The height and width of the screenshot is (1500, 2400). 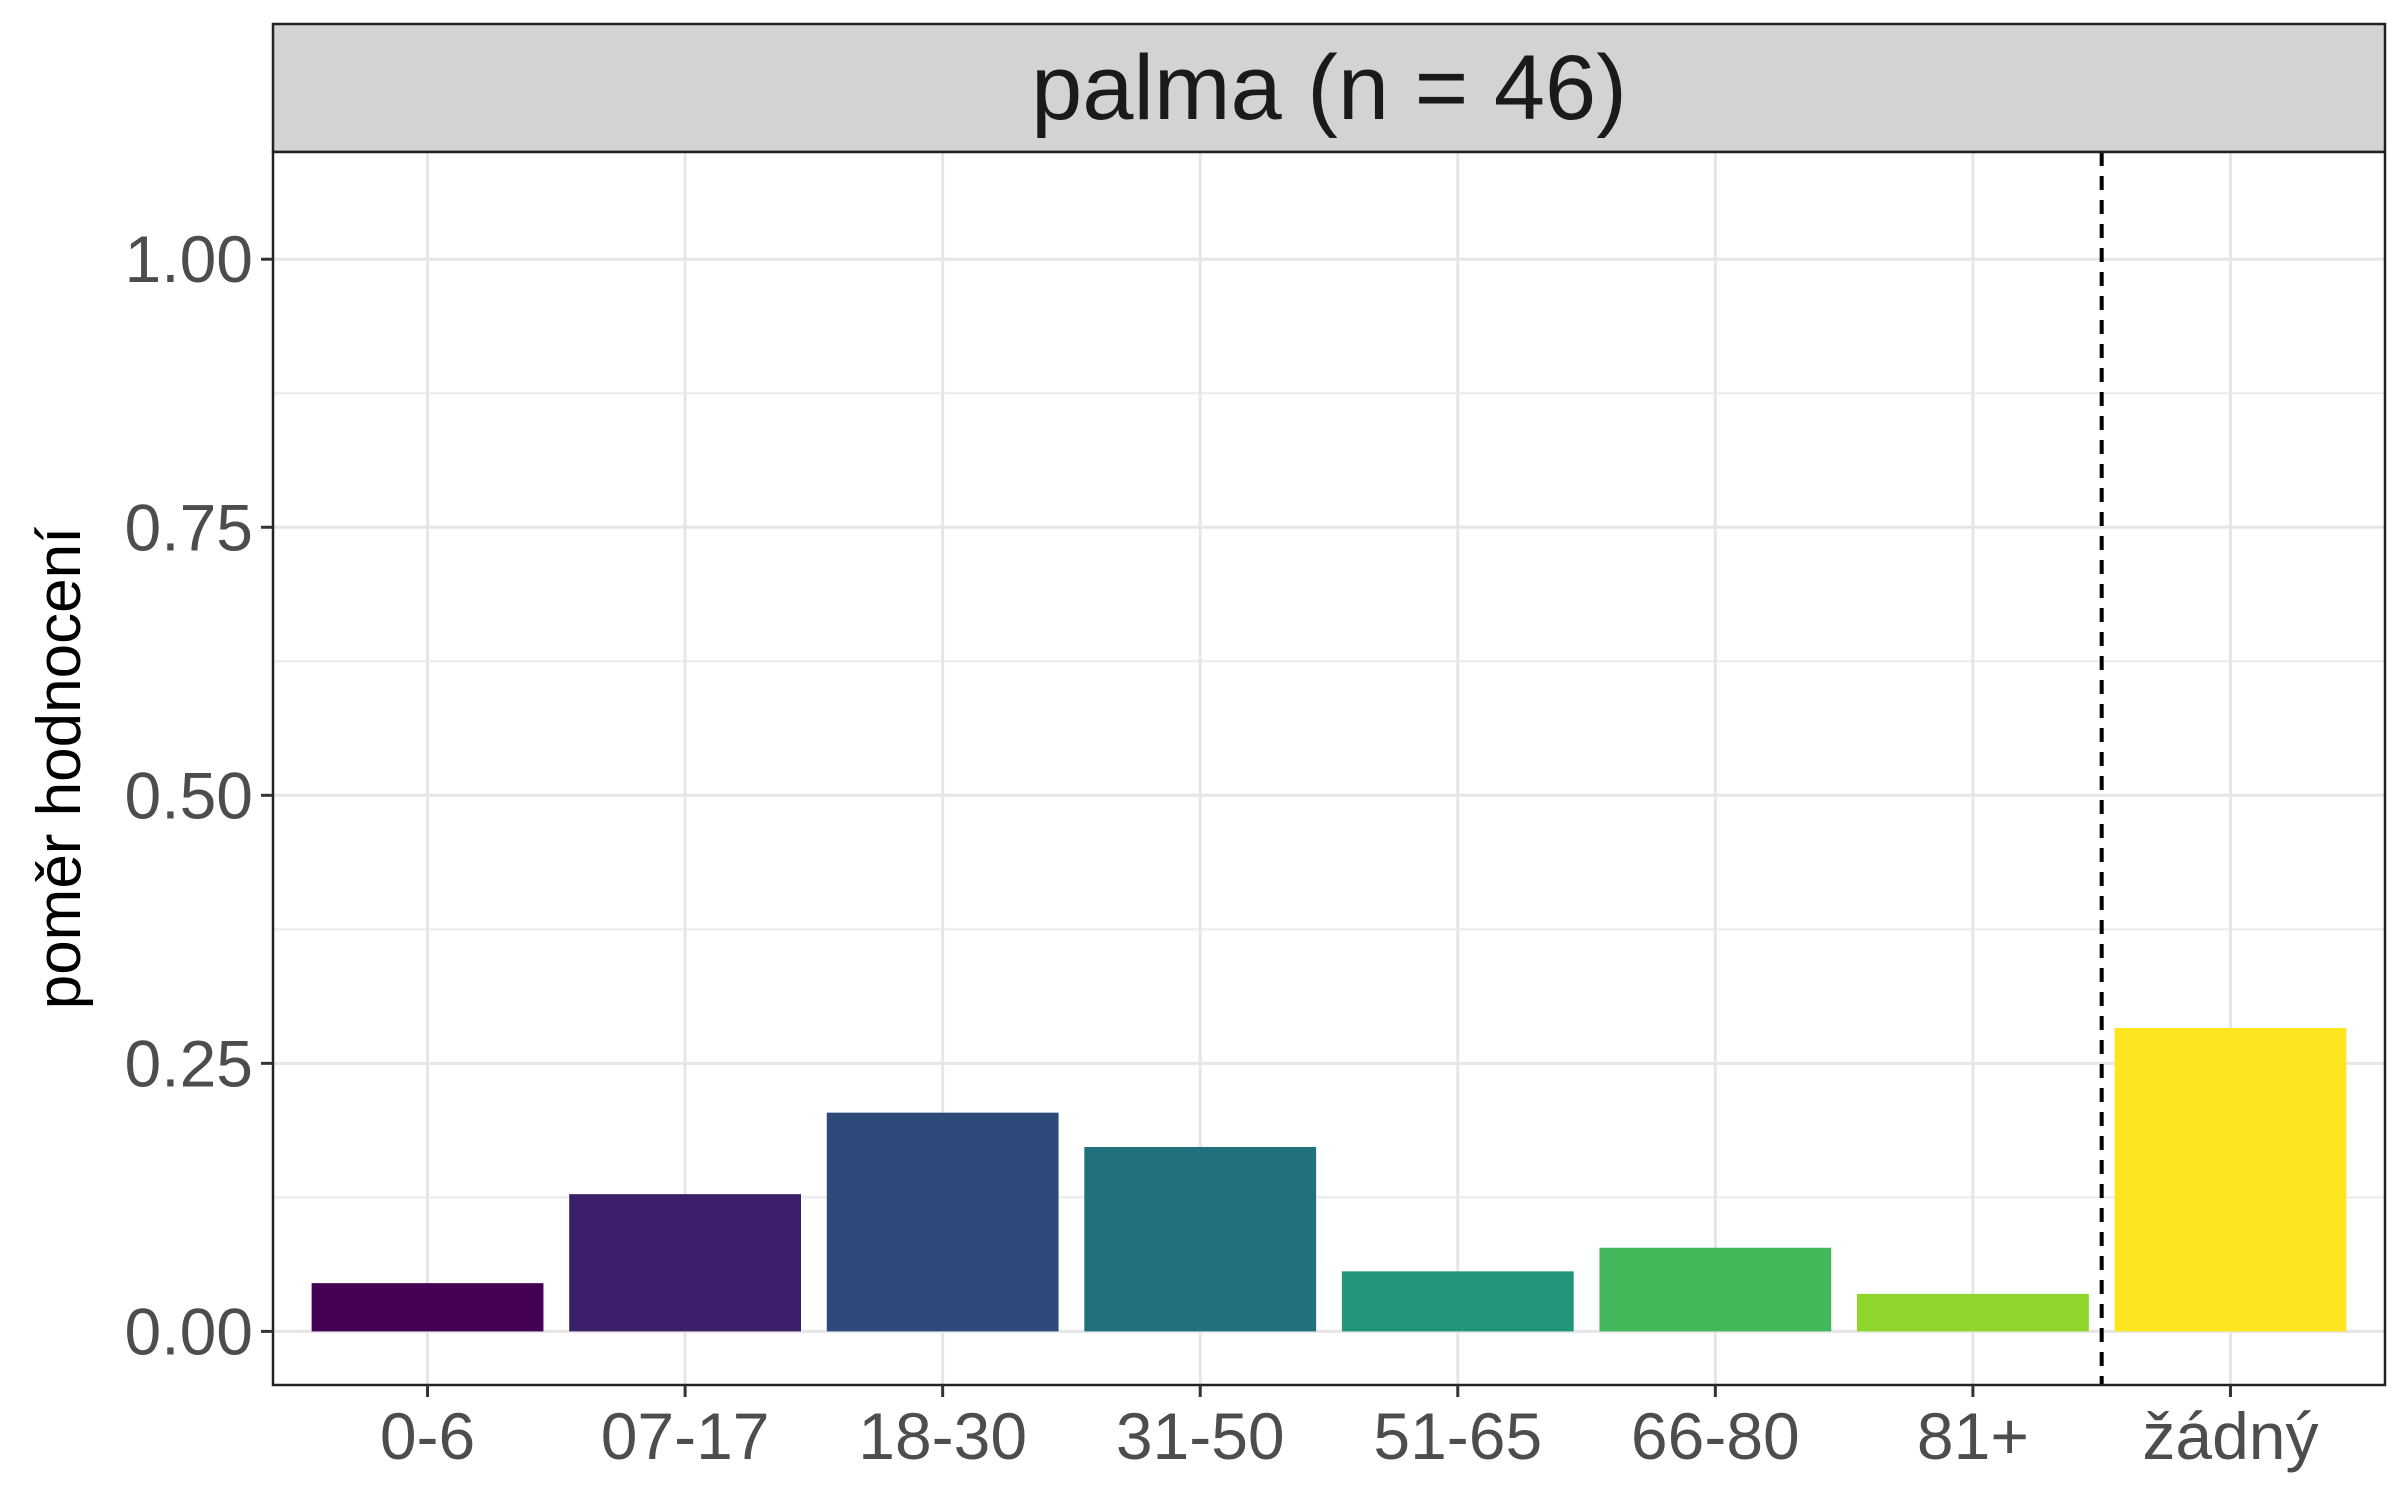 What do you see at coordinates (59, 768) in the screenshot?
I see `y-axis-title: poměr hodnocení` at bounding box center [59, 768].